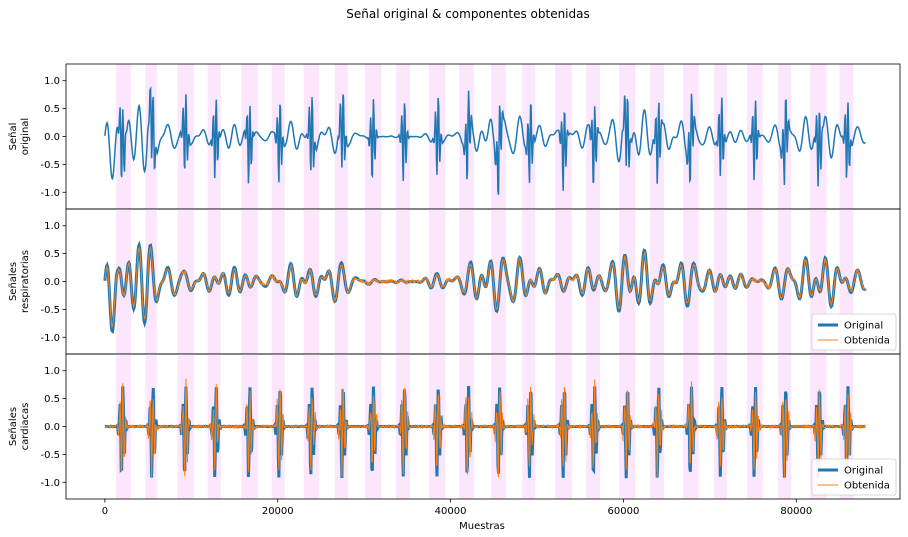 The image size is (908, 537). What do you see at coordinates (468, 14) in the screenshot?
I see `figure-title: Señal original & componentes obtenidas` at bounding box center [468, 14].